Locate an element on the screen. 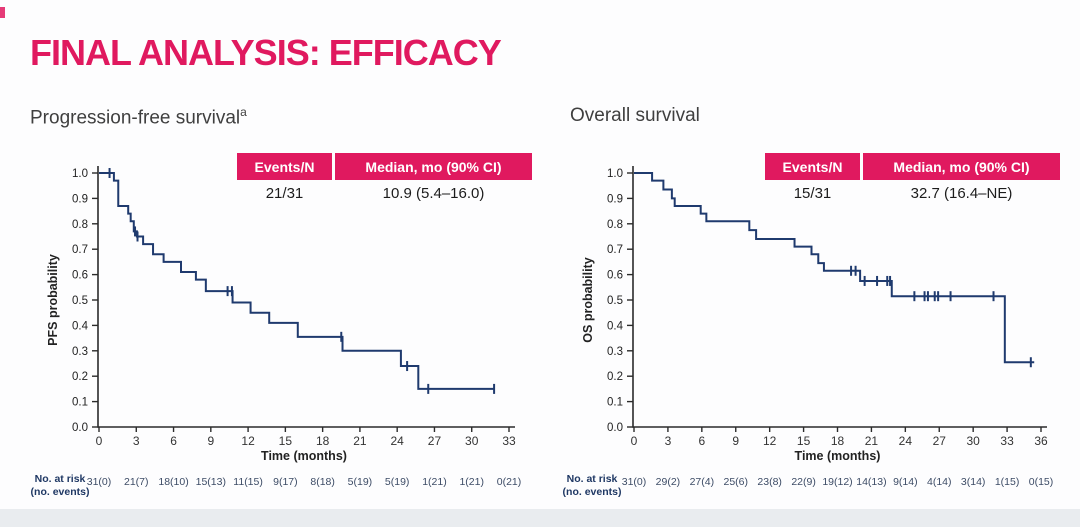 This screenshot has height=527, width=1080. os-risk-value: 1(15) is located at coordinates (1007, 482).